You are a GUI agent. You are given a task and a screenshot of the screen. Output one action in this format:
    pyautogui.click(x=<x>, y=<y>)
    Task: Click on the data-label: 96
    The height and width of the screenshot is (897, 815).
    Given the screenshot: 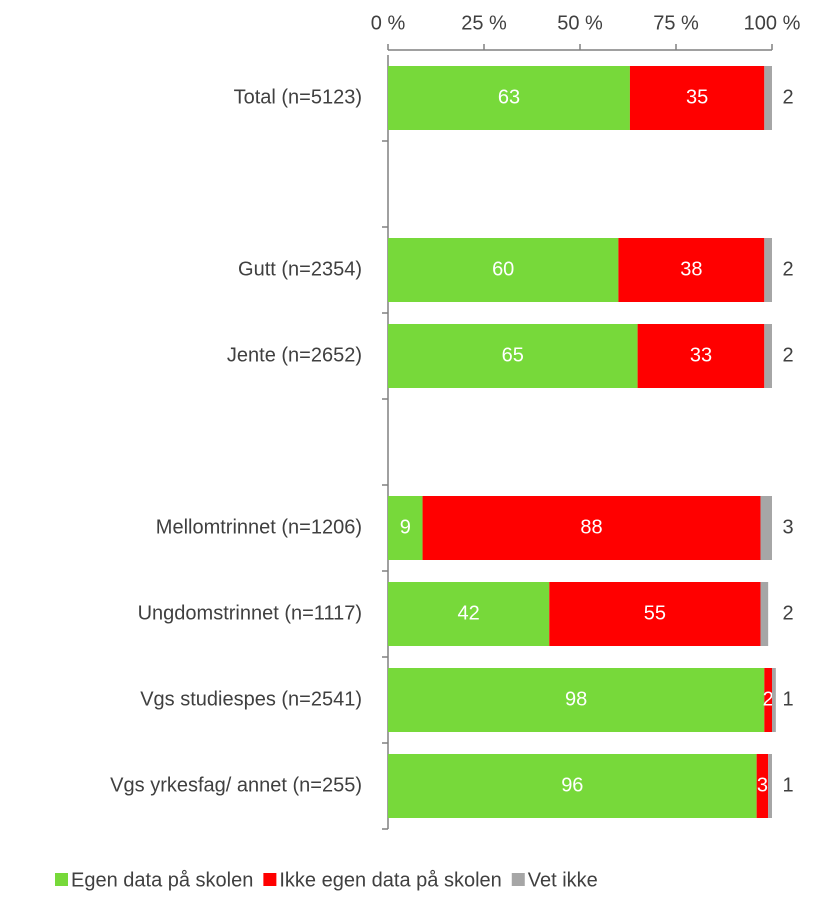 What is the action you would take?
    pyautogui.click(x=572, y=785)
    